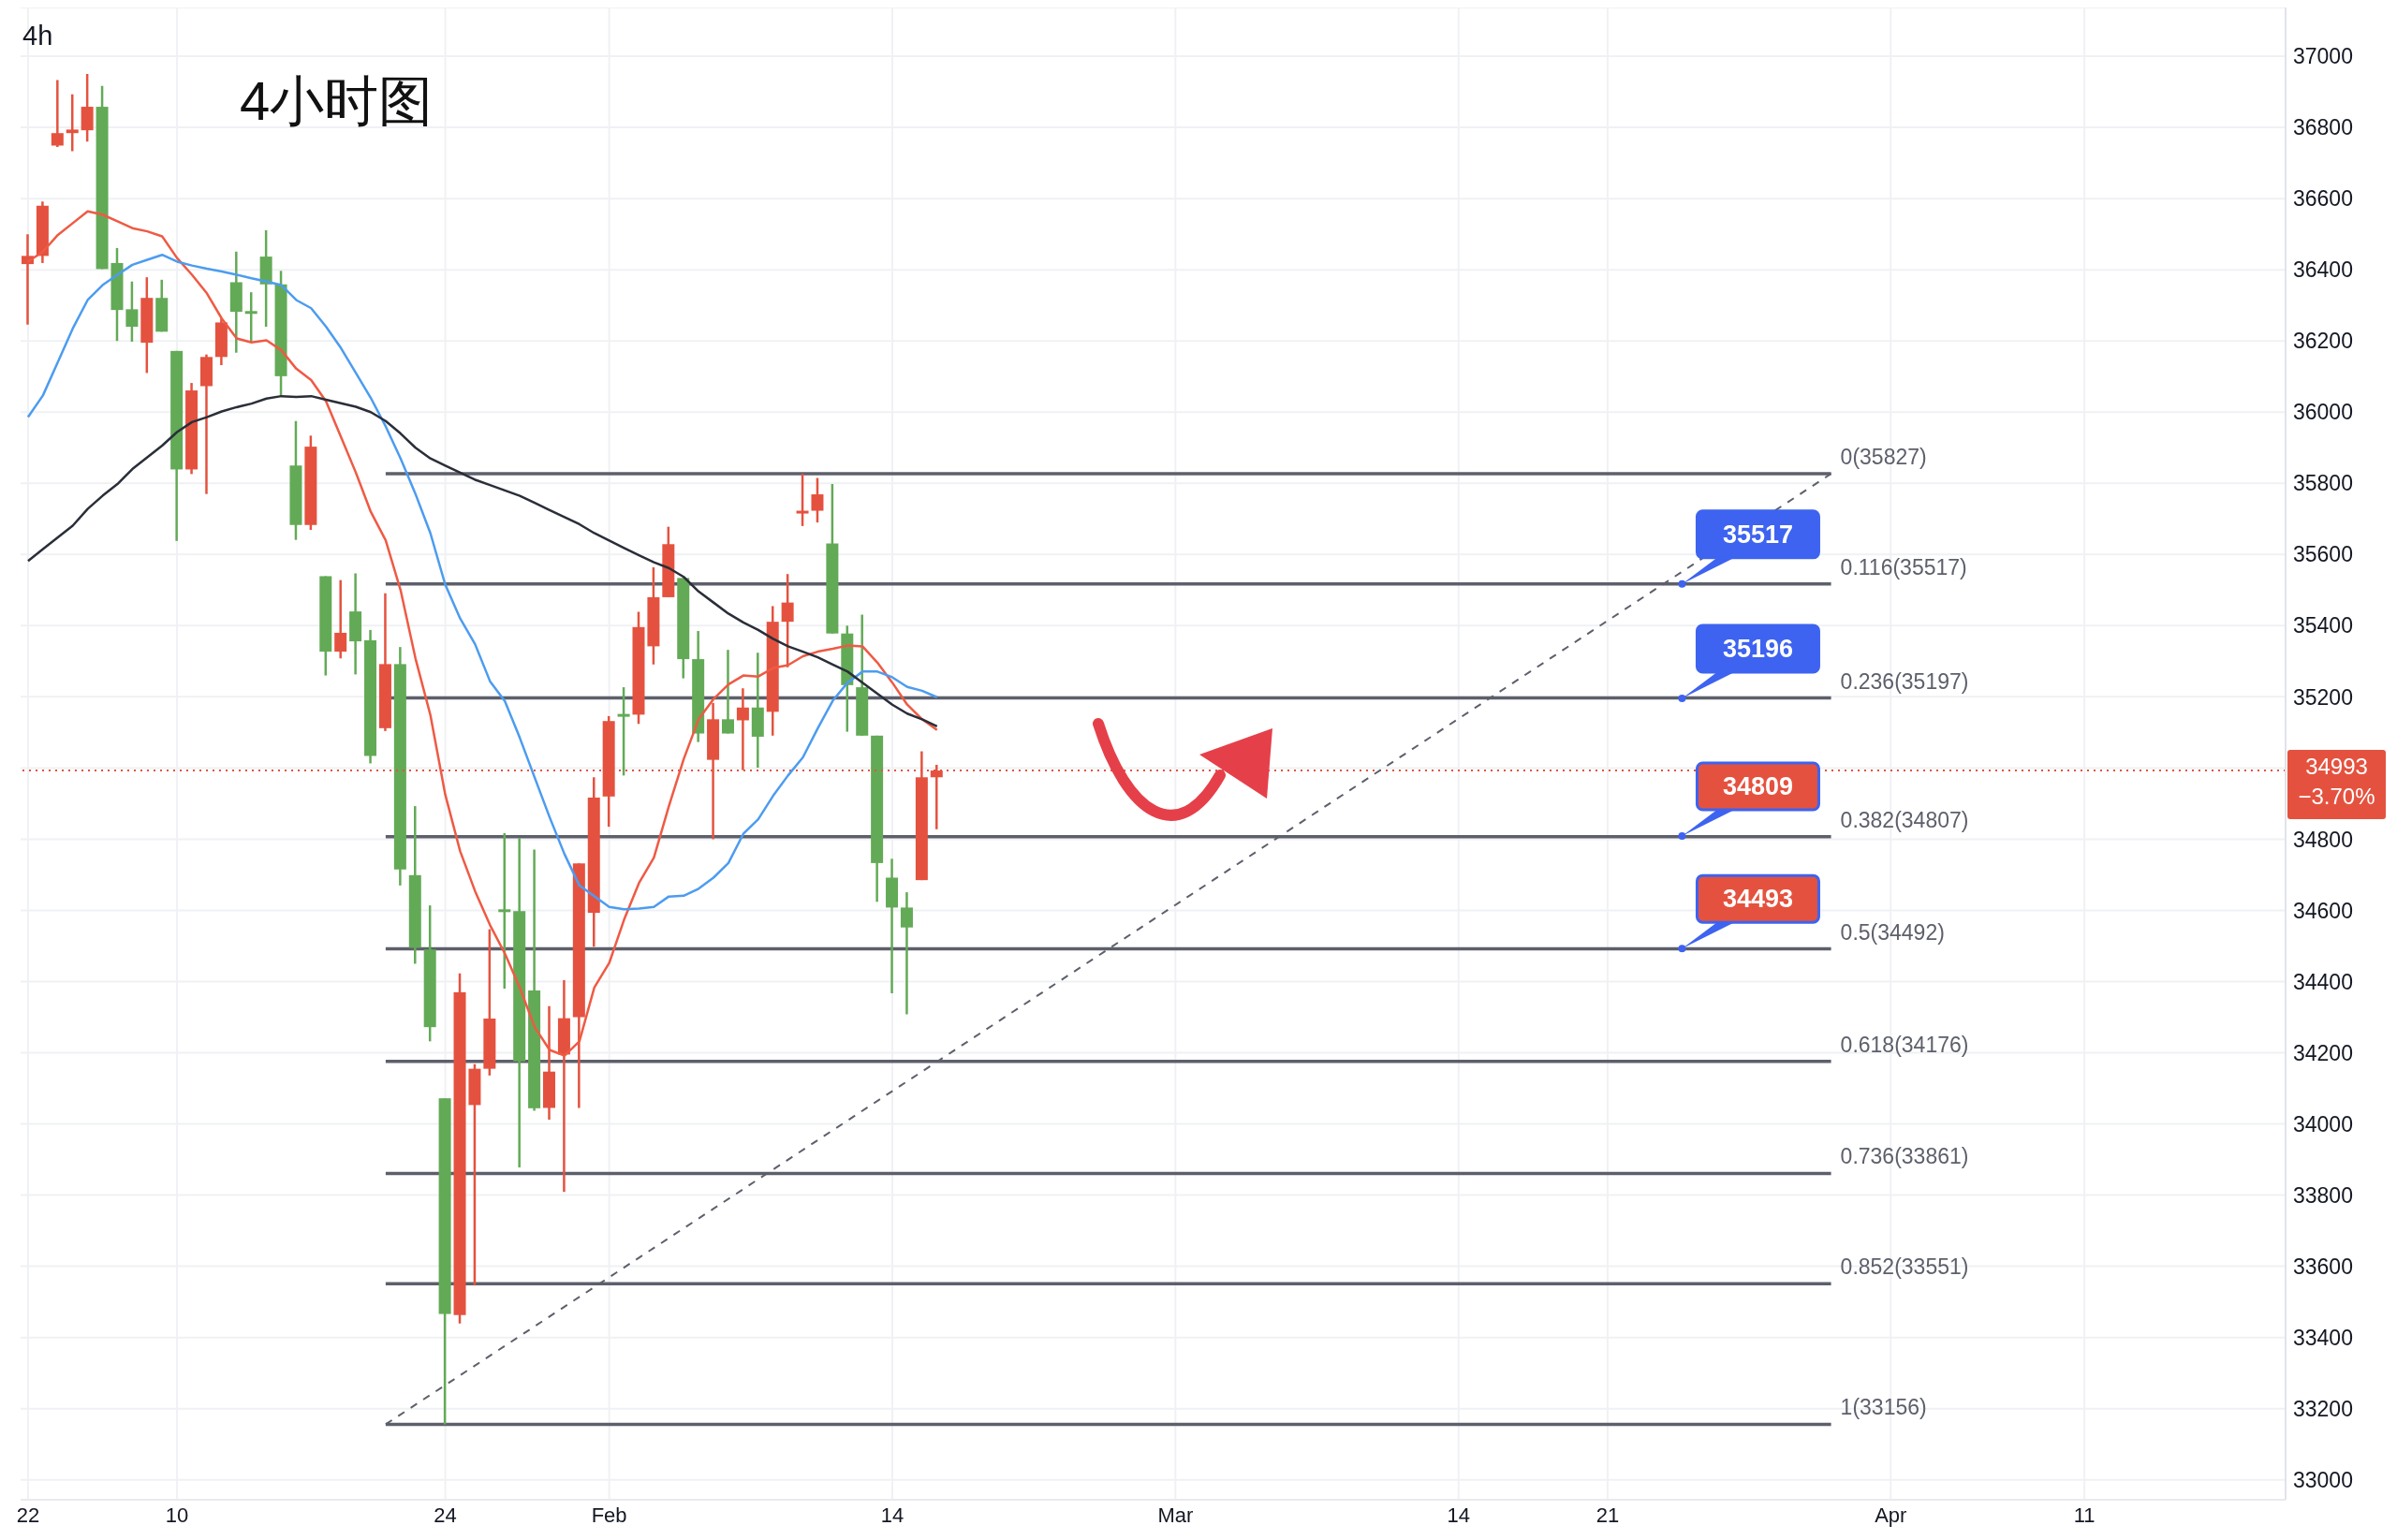  What do you see at coordinates (2323, 1408) in the screenshot?
I see `y-tick-label: 33200` at bounding box center [2323, 1408].